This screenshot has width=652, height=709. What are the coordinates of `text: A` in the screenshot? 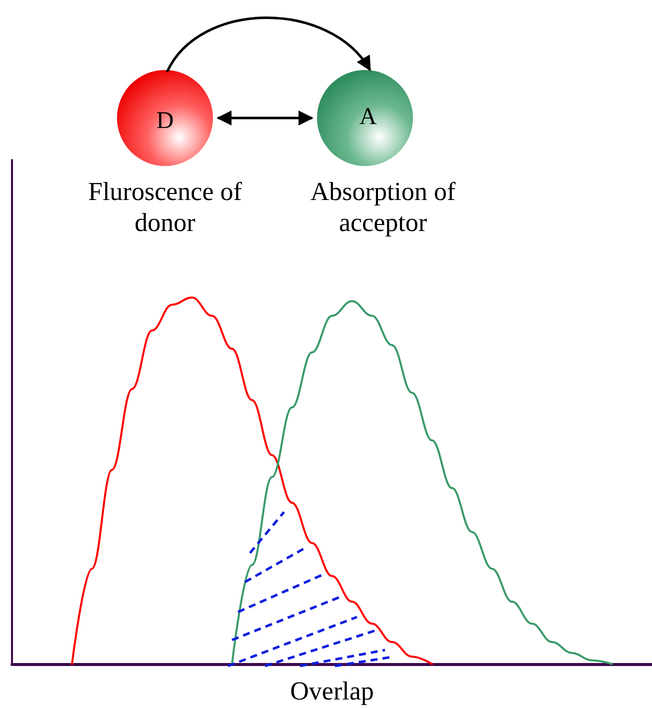 It's located at (368, 117).